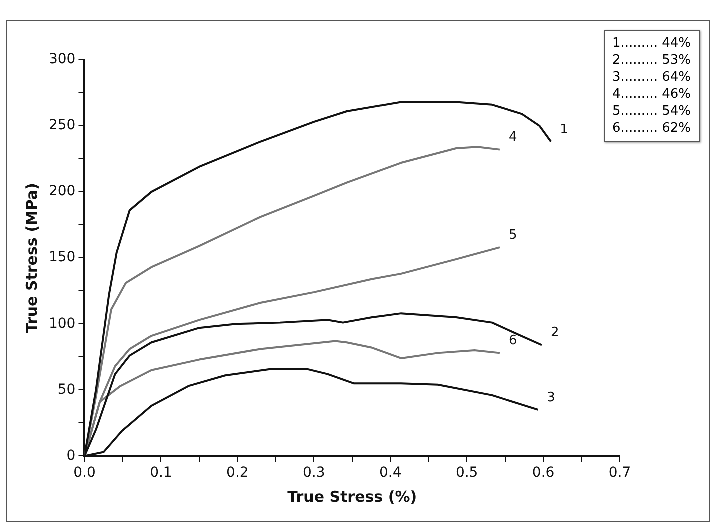 The width and height of the screenshot is (716, 529). I want to click on annotation: 4......... 46%, so click(651, 94).